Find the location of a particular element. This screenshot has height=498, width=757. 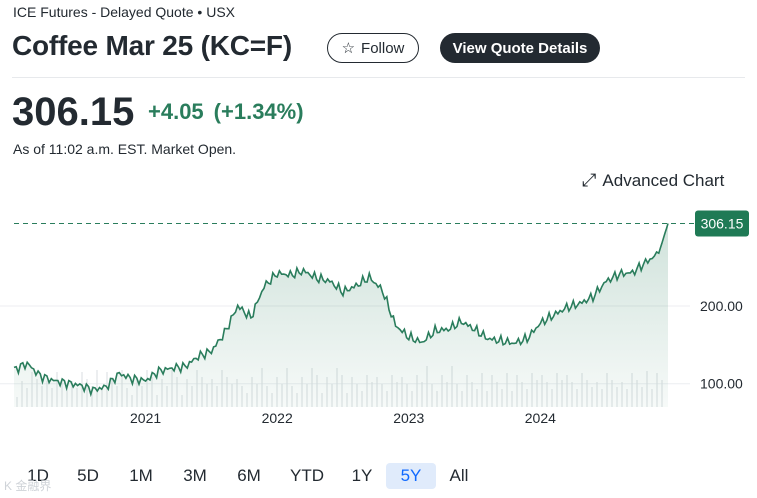

view-quote-details-button: View Quote Details is located at coordinates (520, 48).